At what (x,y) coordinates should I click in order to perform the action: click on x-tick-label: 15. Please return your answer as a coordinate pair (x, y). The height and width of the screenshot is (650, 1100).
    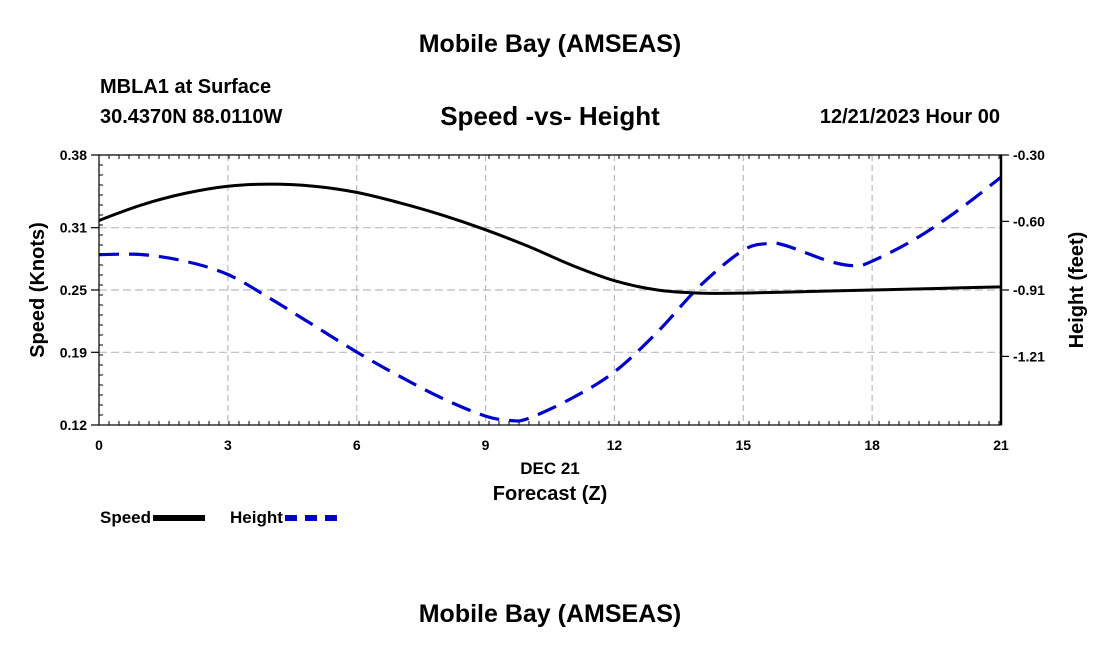
    Looking at the image, I should click on (743, 445).